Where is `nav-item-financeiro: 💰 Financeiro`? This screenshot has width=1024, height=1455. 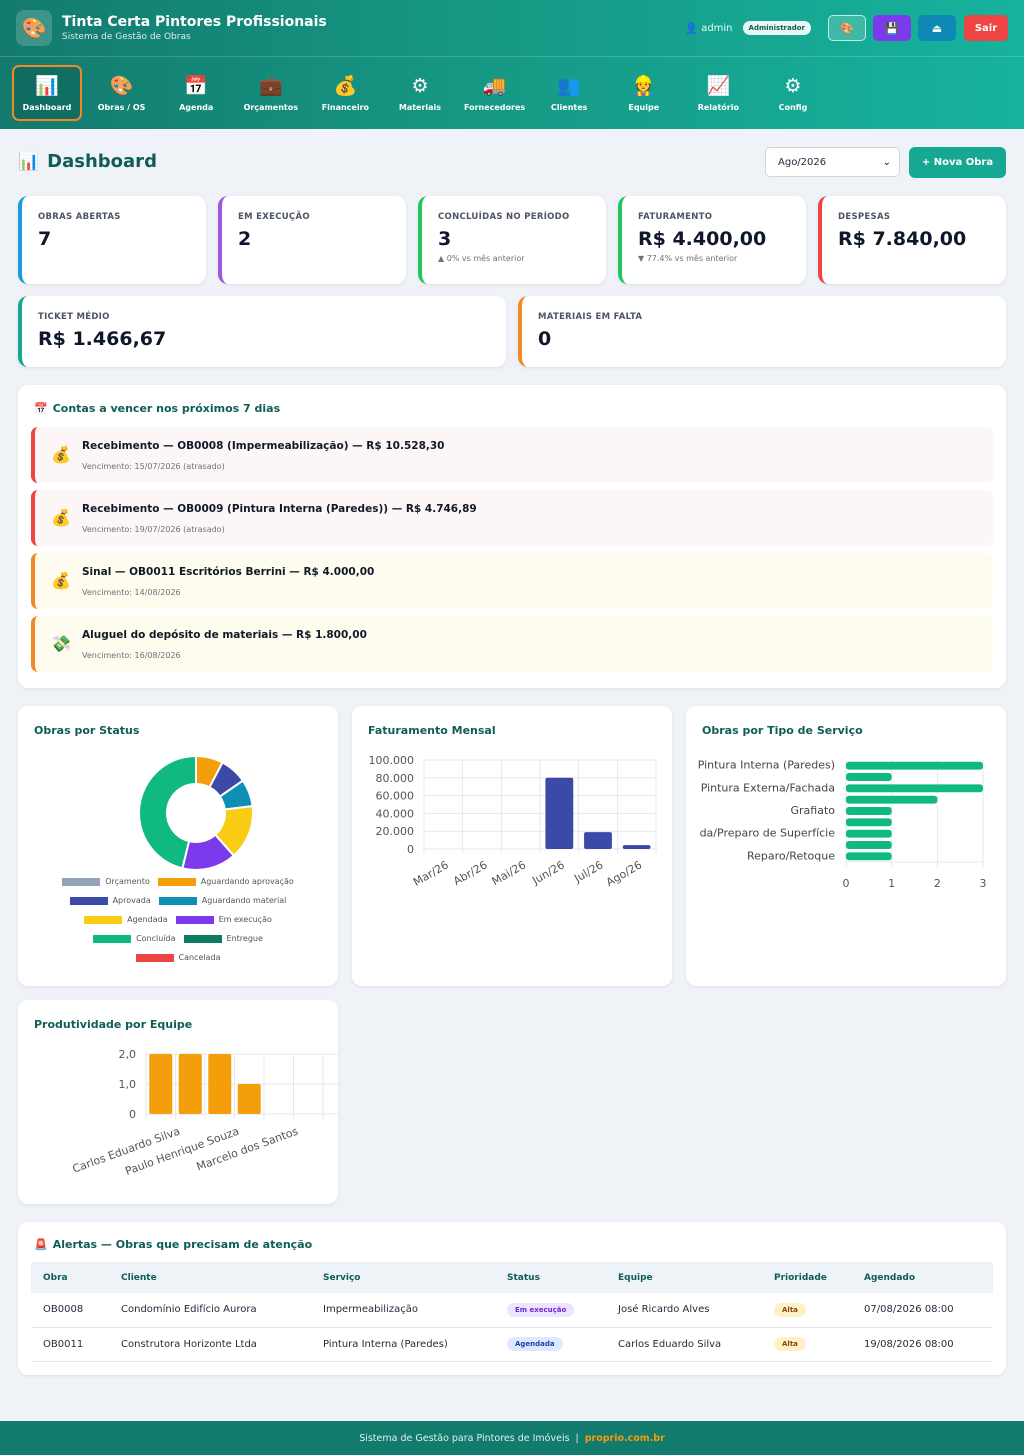 nav-item-financeiro: 💰 Financeiro is located at coordinates (345, 93).